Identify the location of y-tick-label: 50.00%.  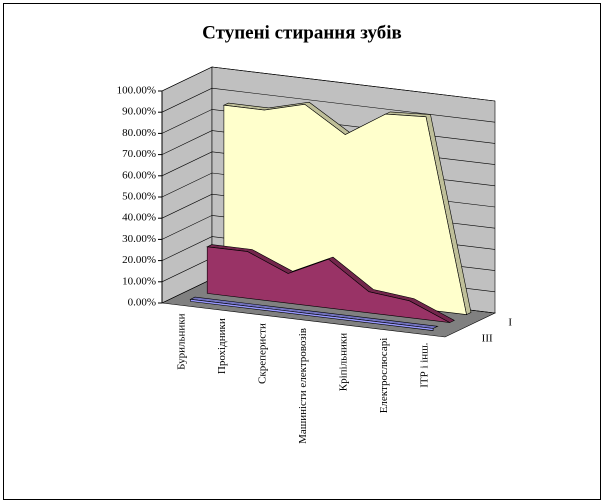
(139, 197).